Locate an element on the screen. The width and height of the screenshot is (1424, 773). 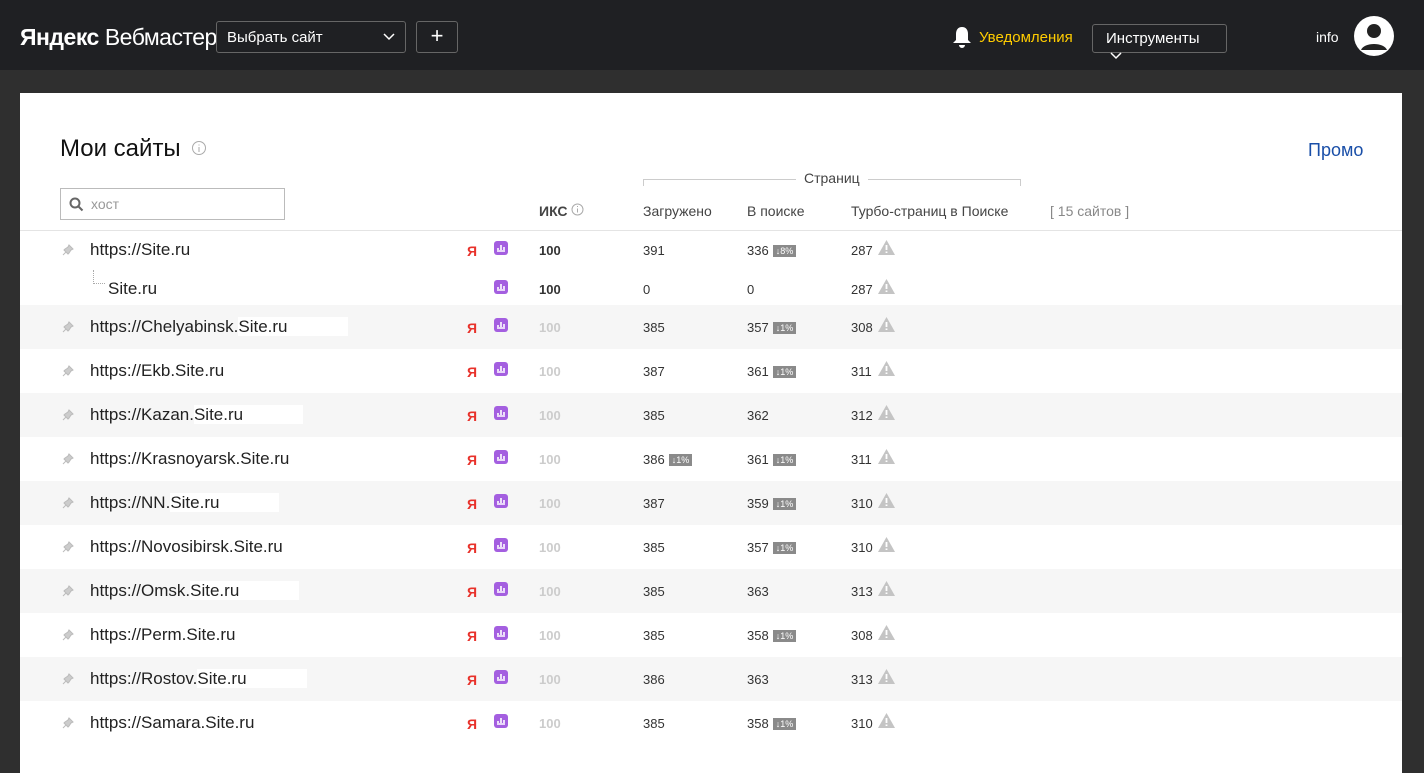
site-host: https://Site.ru is located at coordinates (170, 250).